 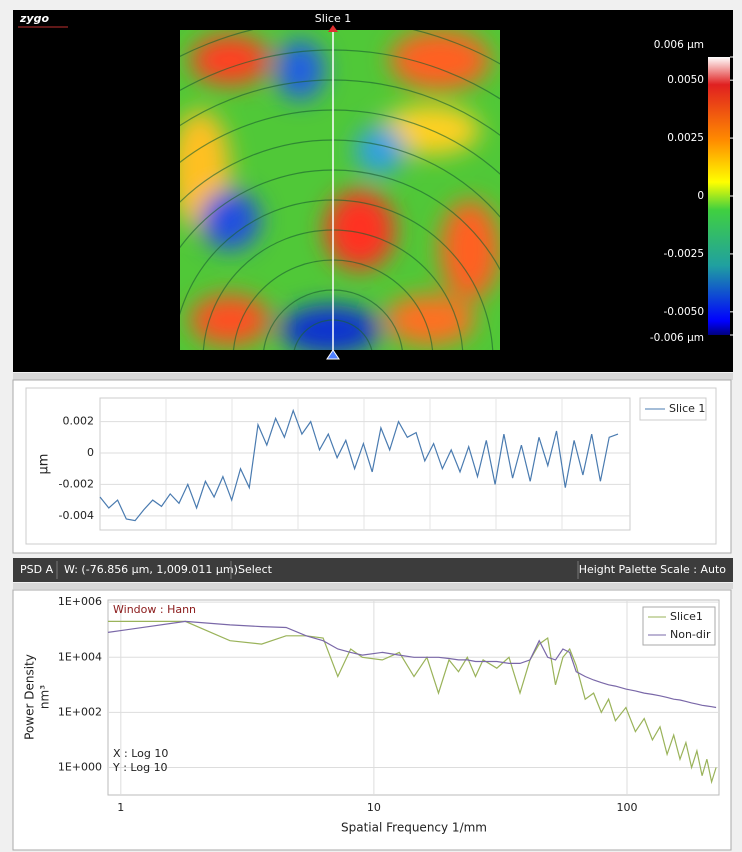 What do you see at coordinates (80, 601) in the screenshot?
I see `y-tick-label: 1E+006` at bounding box center [80, 601].